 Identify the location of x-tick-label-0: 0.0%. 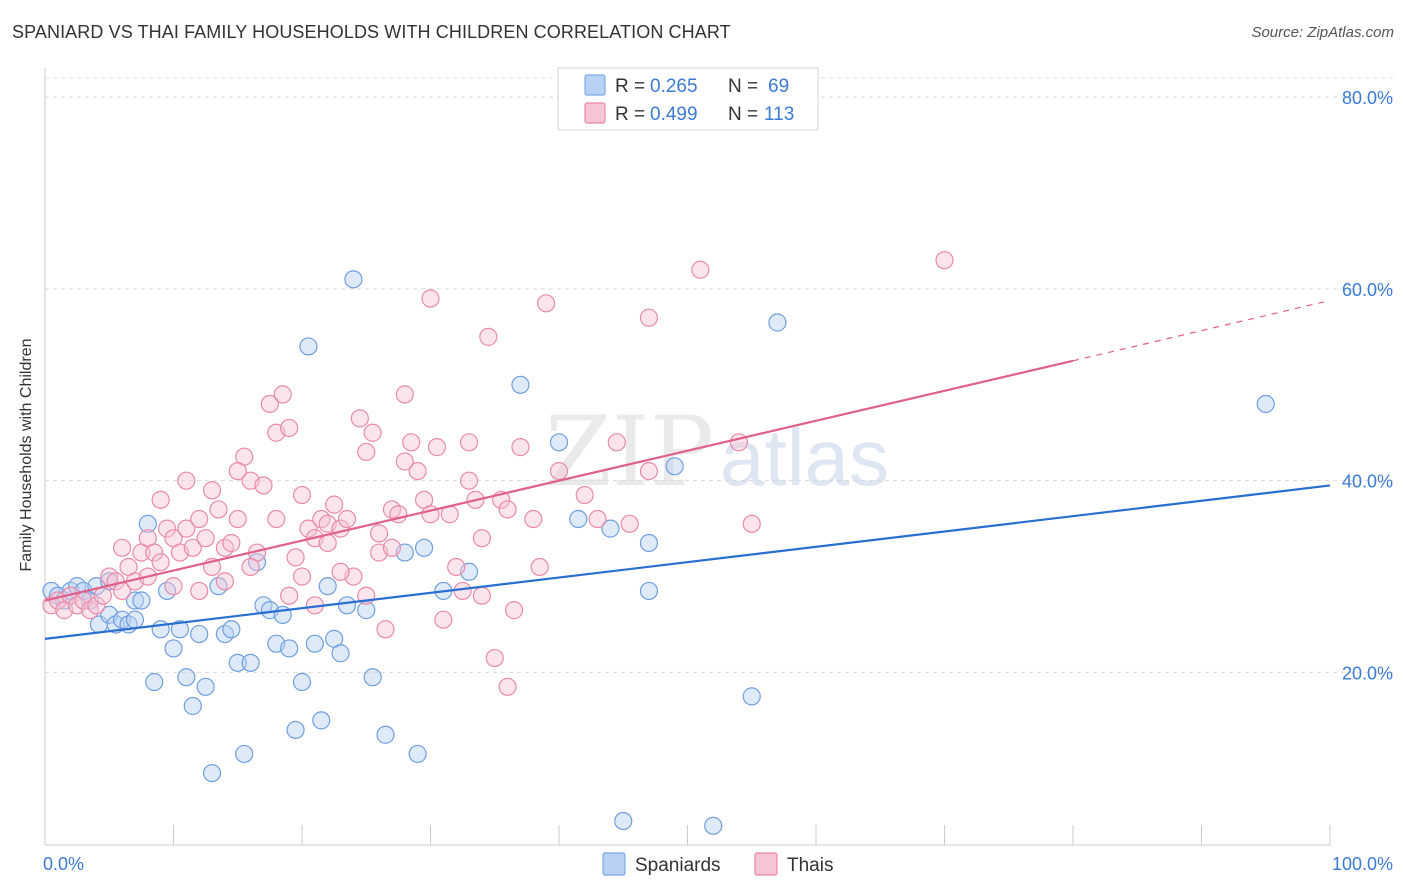
(63, 864).